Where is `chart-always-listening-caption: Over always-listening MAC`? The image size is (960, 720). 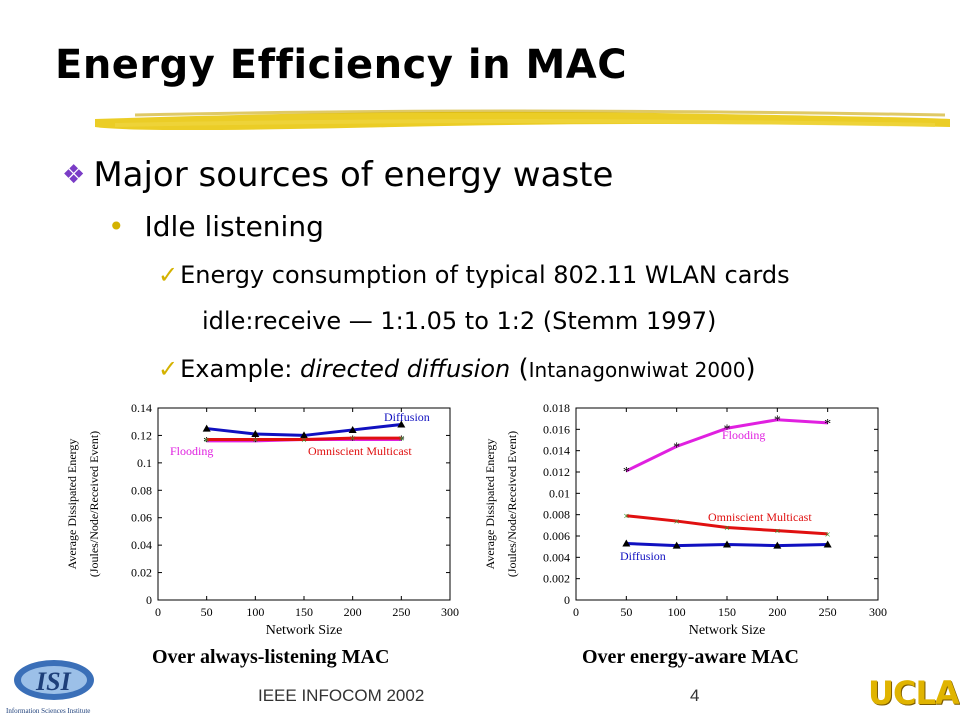
chart-always-listening-caption: Over always-listening MAC is located at coordinates (271, 657).